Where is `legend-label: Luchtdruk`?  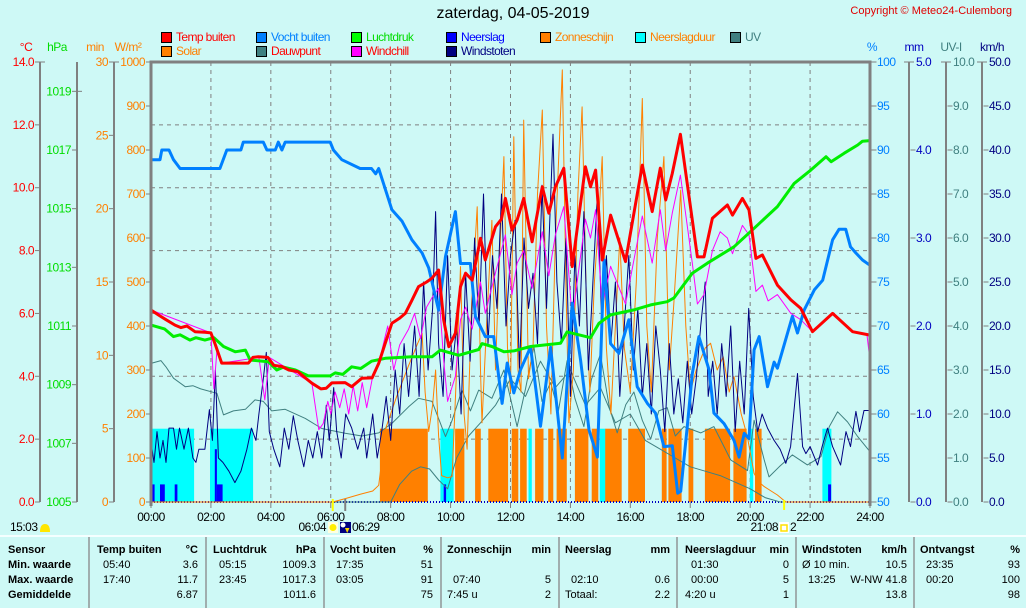 legend-label: Luchtdruk is located at coordinates (390, 37).